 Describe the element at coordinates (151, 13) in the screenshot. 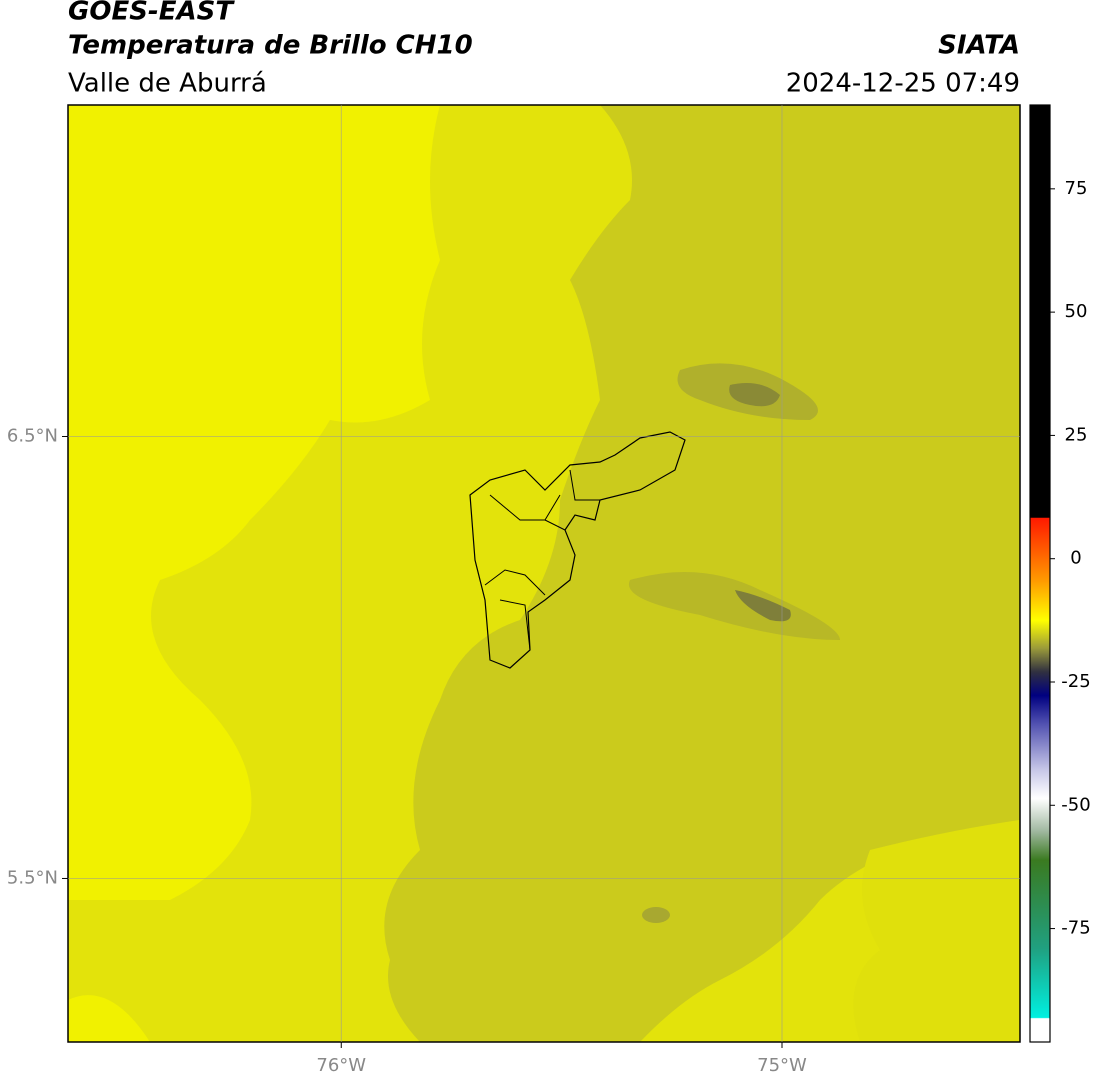

I see `title: GOES-EAST` at that location.